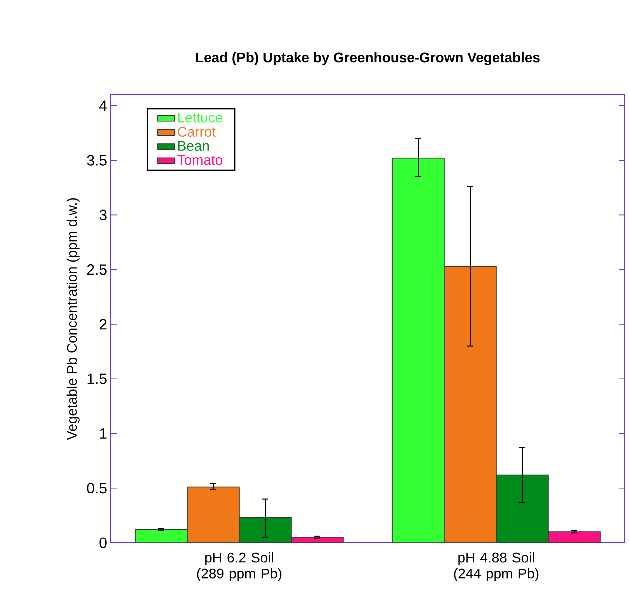  What do you see at coordinates (200, 118) in the screenshot?
I see `legend-label: Lettuce` at bounding box center [200, 118].